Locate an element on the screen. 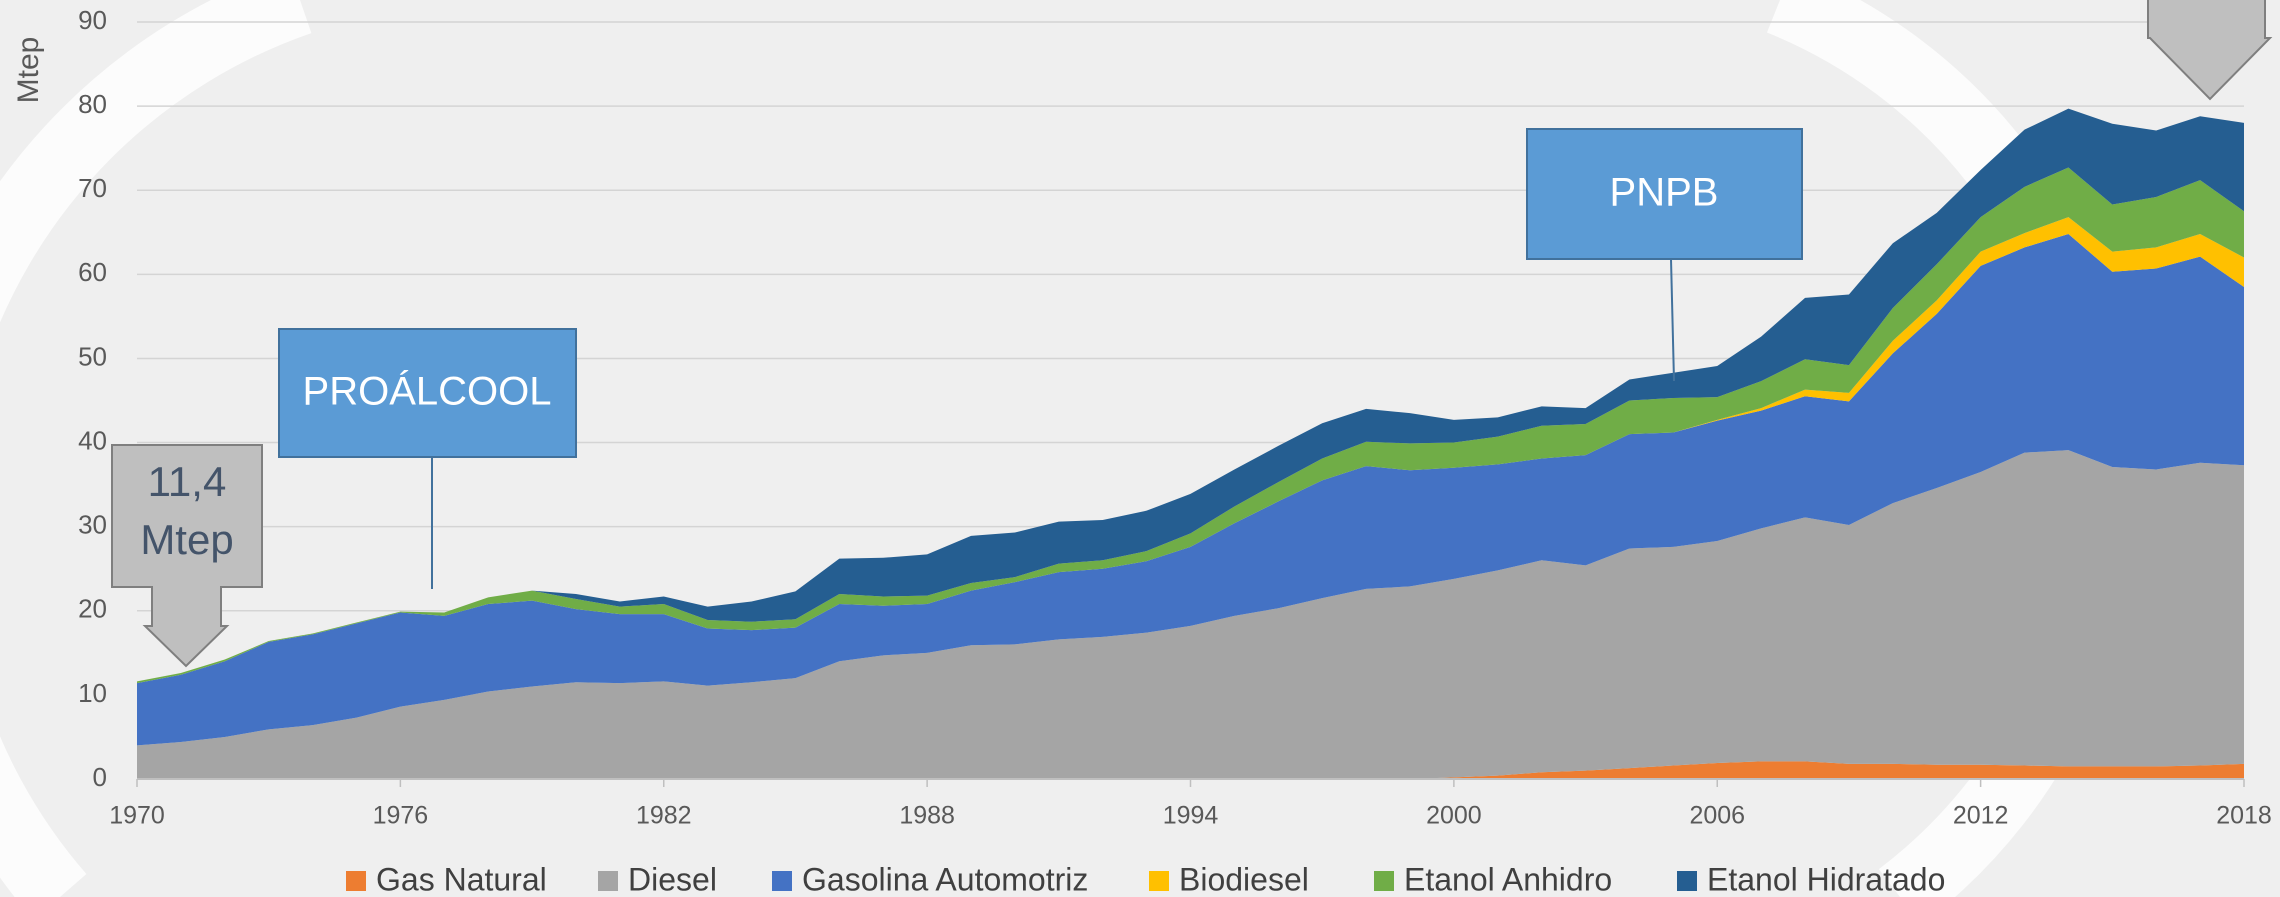 The image size is (2280, 897). y-tick-label: 40 is located at coordinates (92, 440).